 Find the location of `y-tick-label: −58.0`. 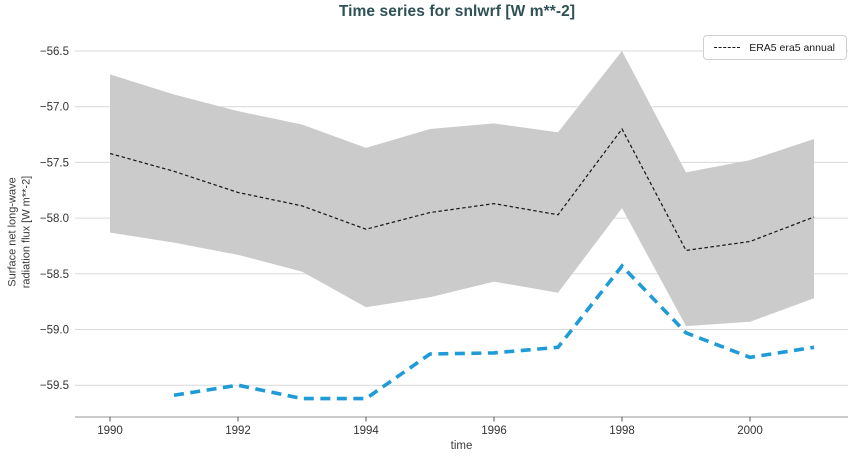

y-tick-label: −58.0 is located at coordinates (54, 219).